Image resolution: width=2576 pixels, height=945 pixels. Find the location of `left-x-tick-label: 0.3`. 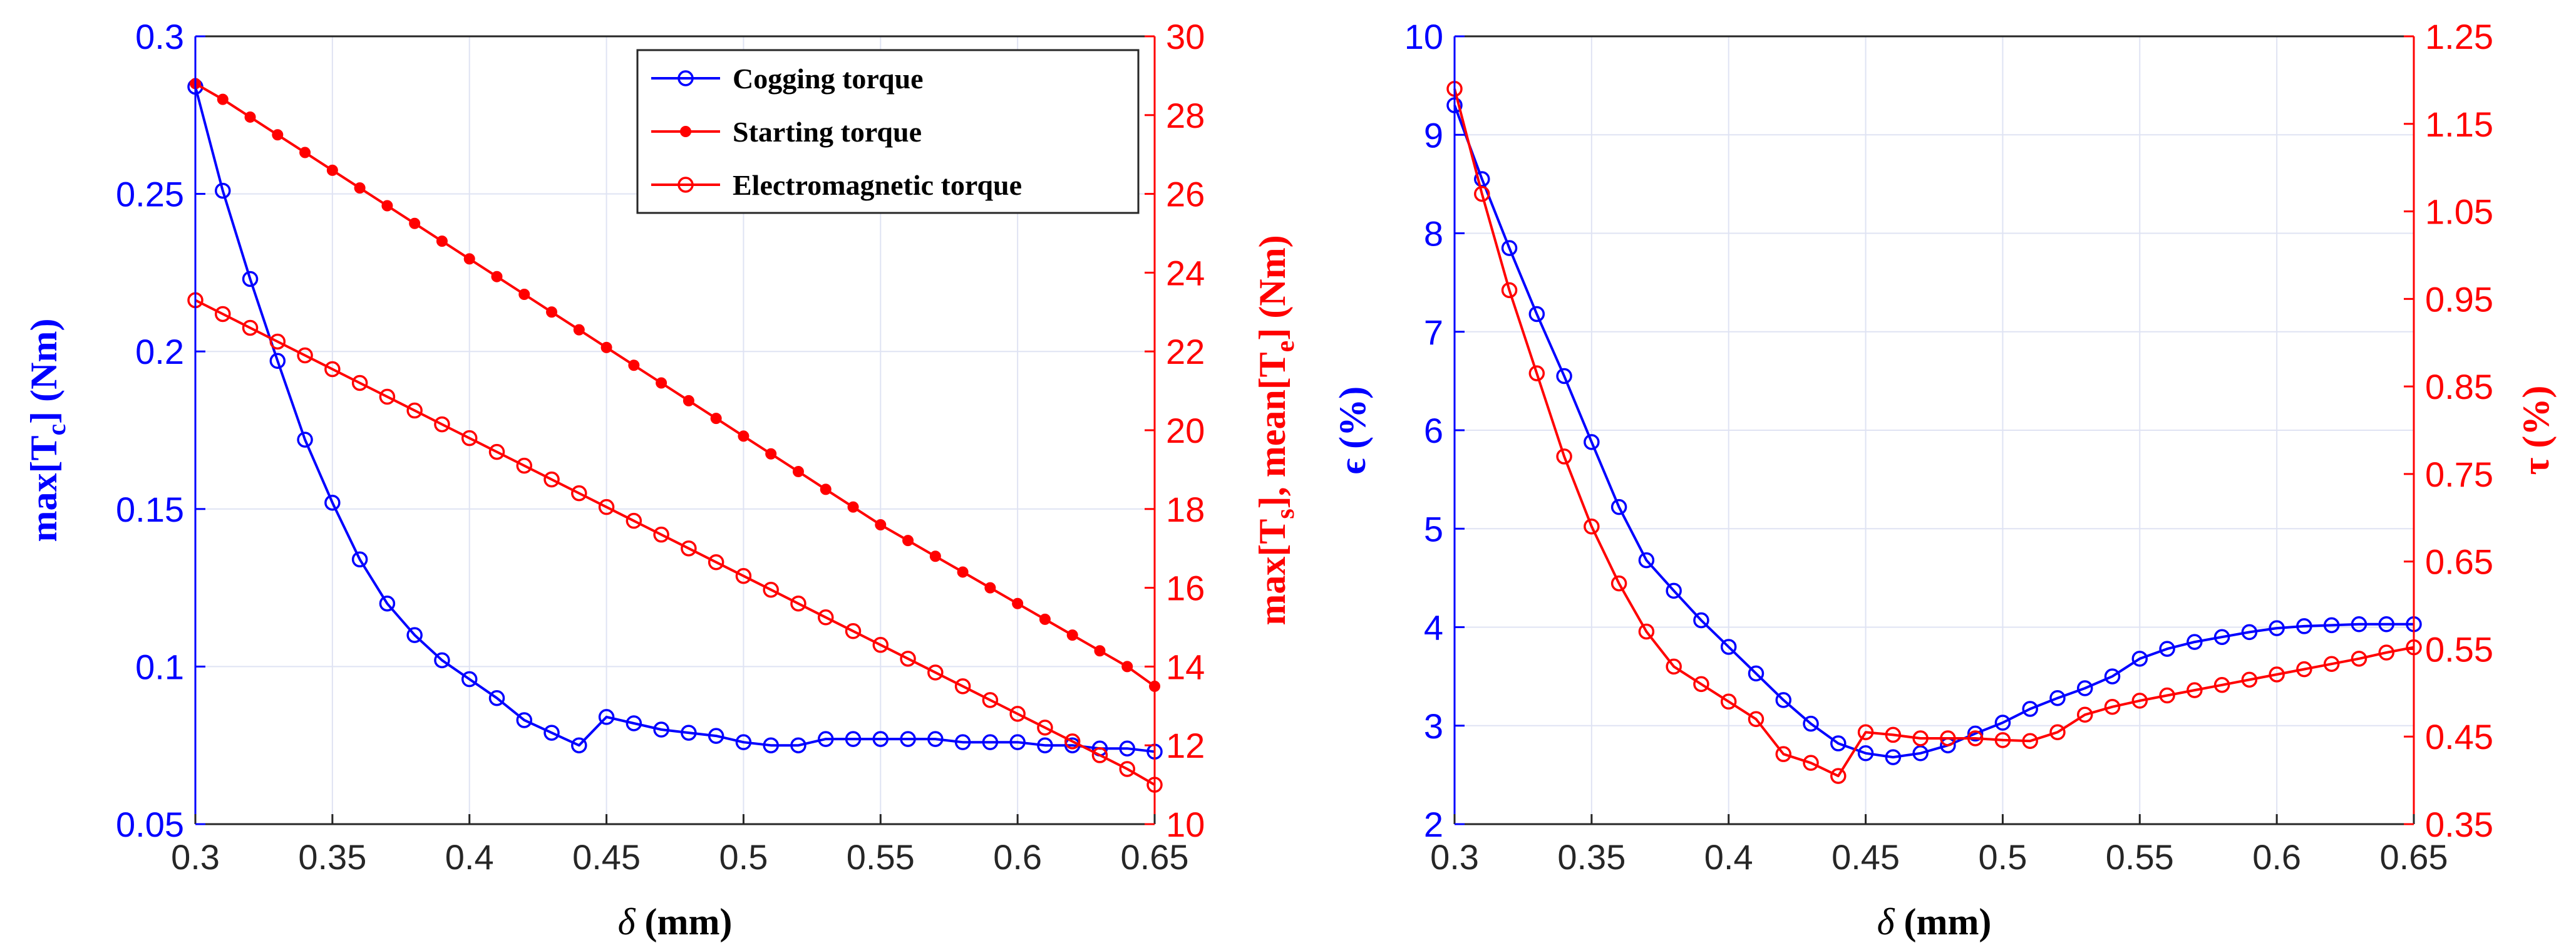

left-x-tick-label: 0.3 is located at coordinates (195, 857).